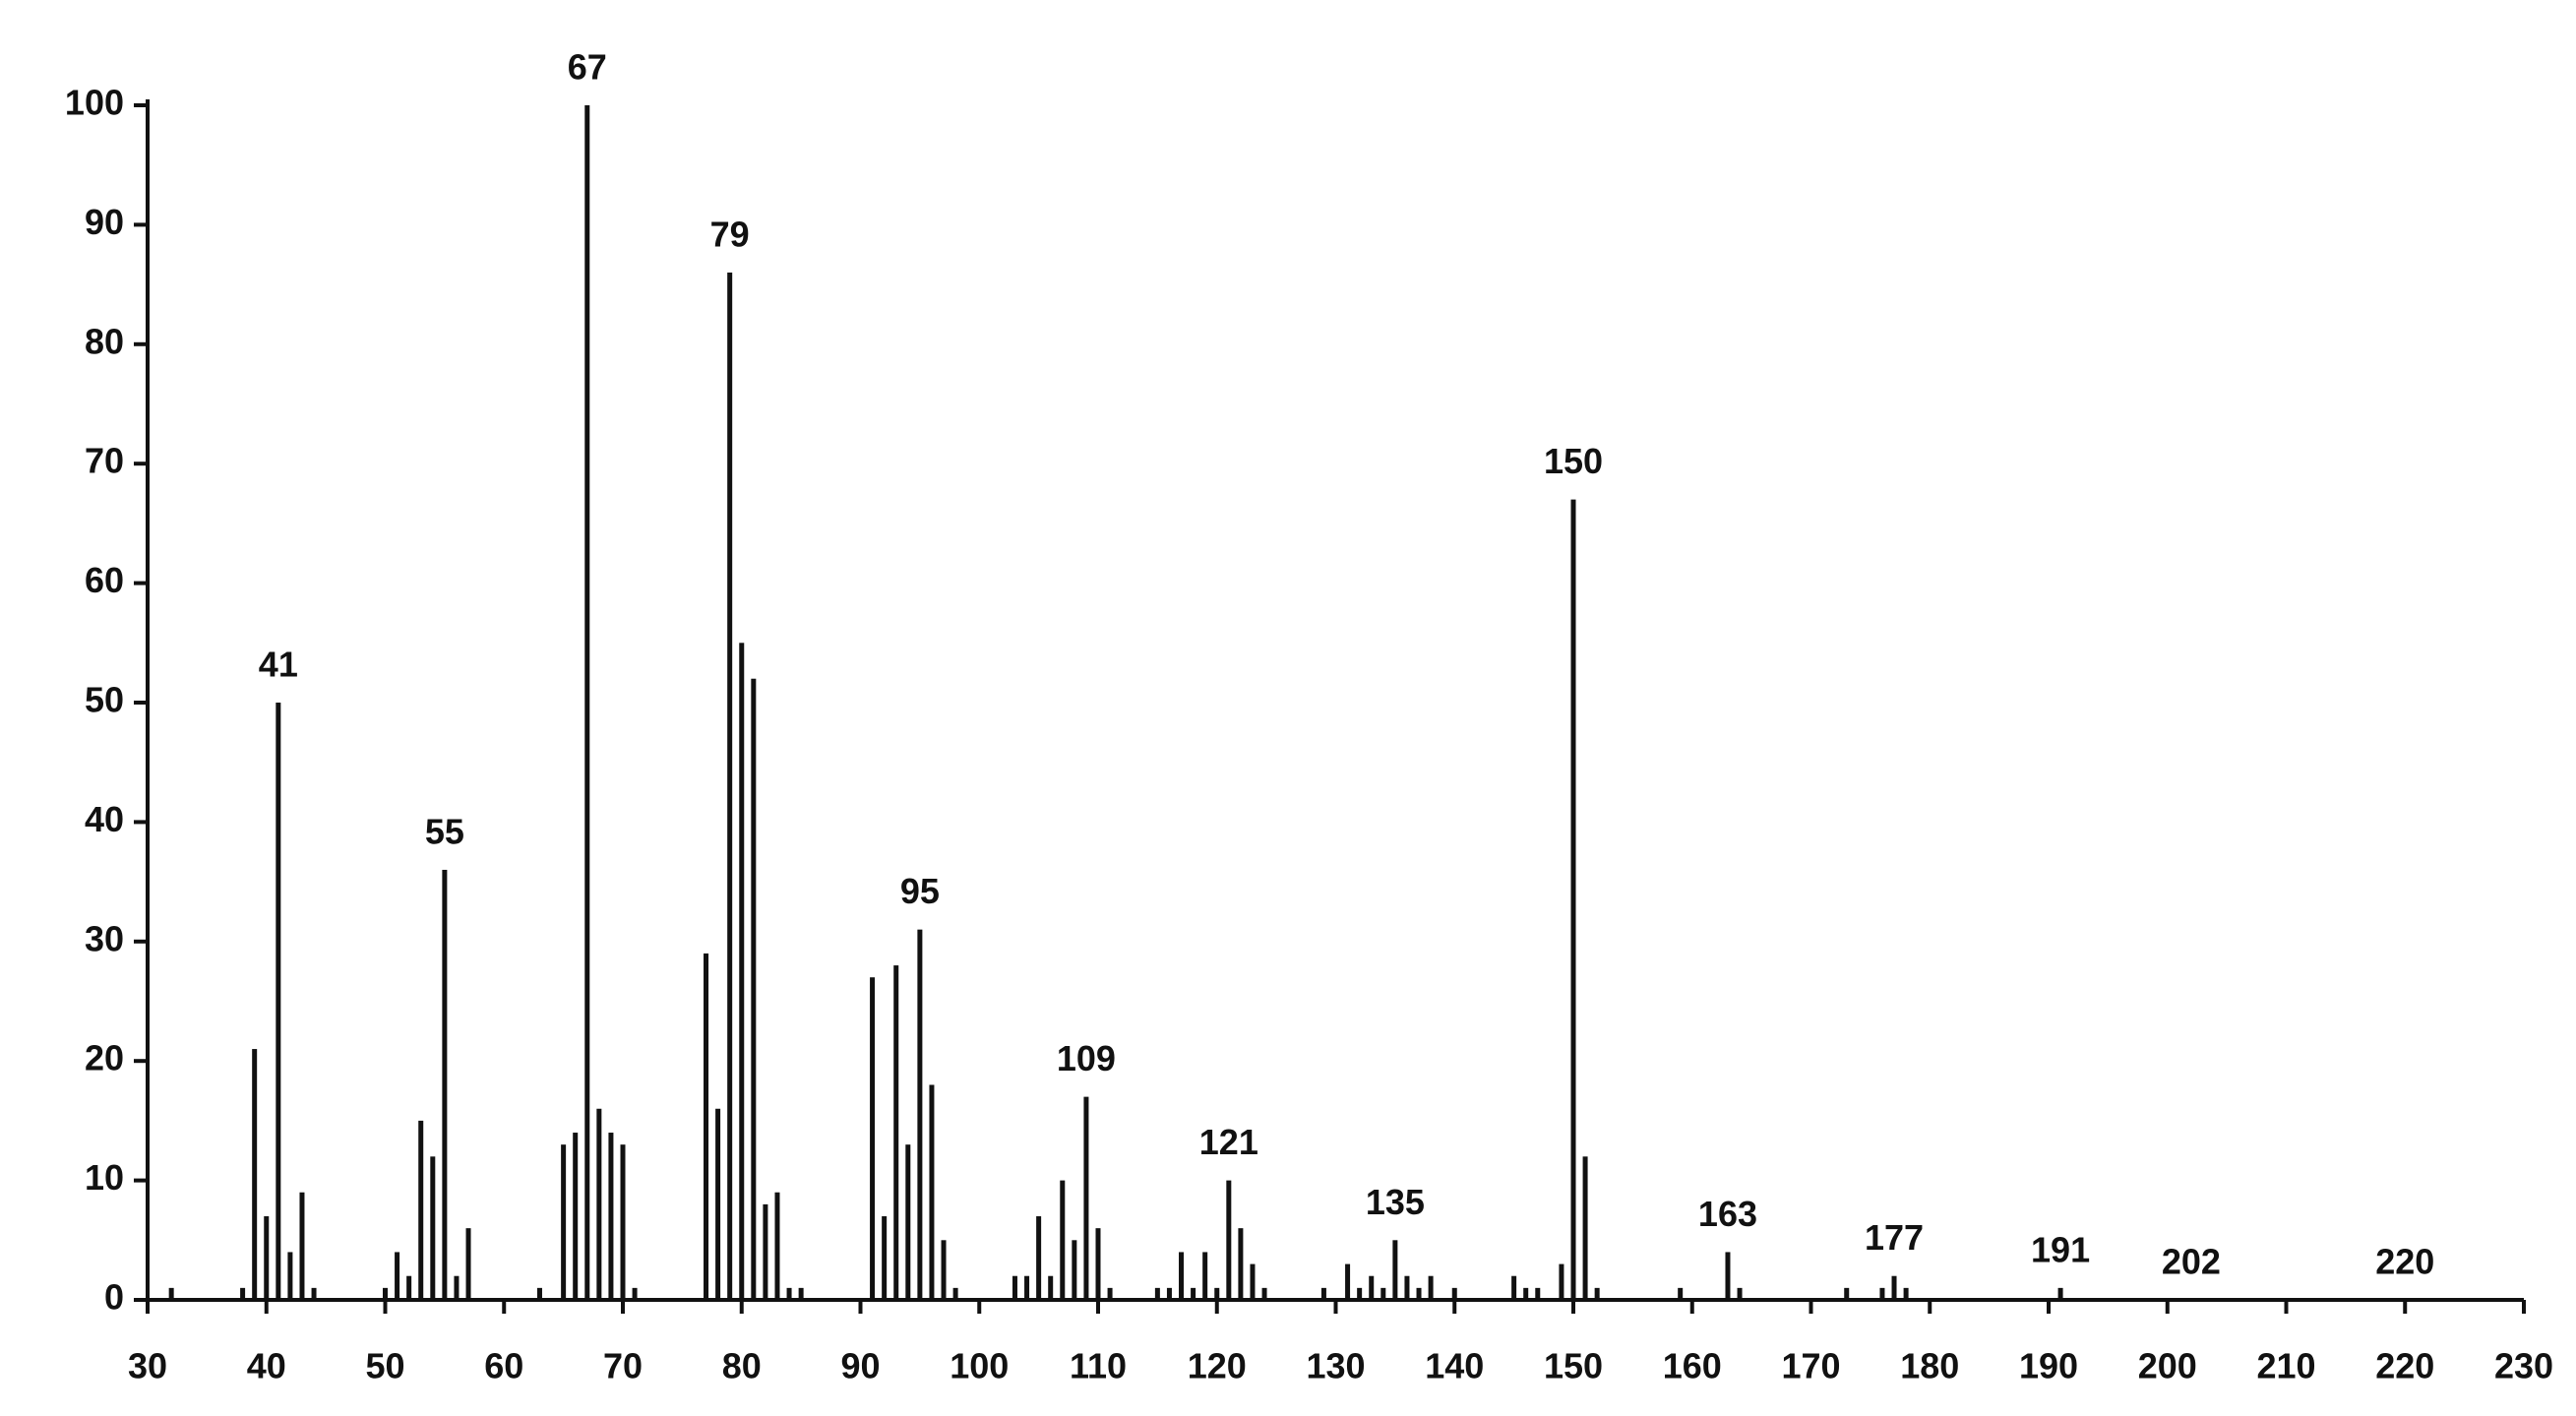 This screenshot has width=2576, height=1416. I want to click on y-tick-label: 0, so click(114, 1297).